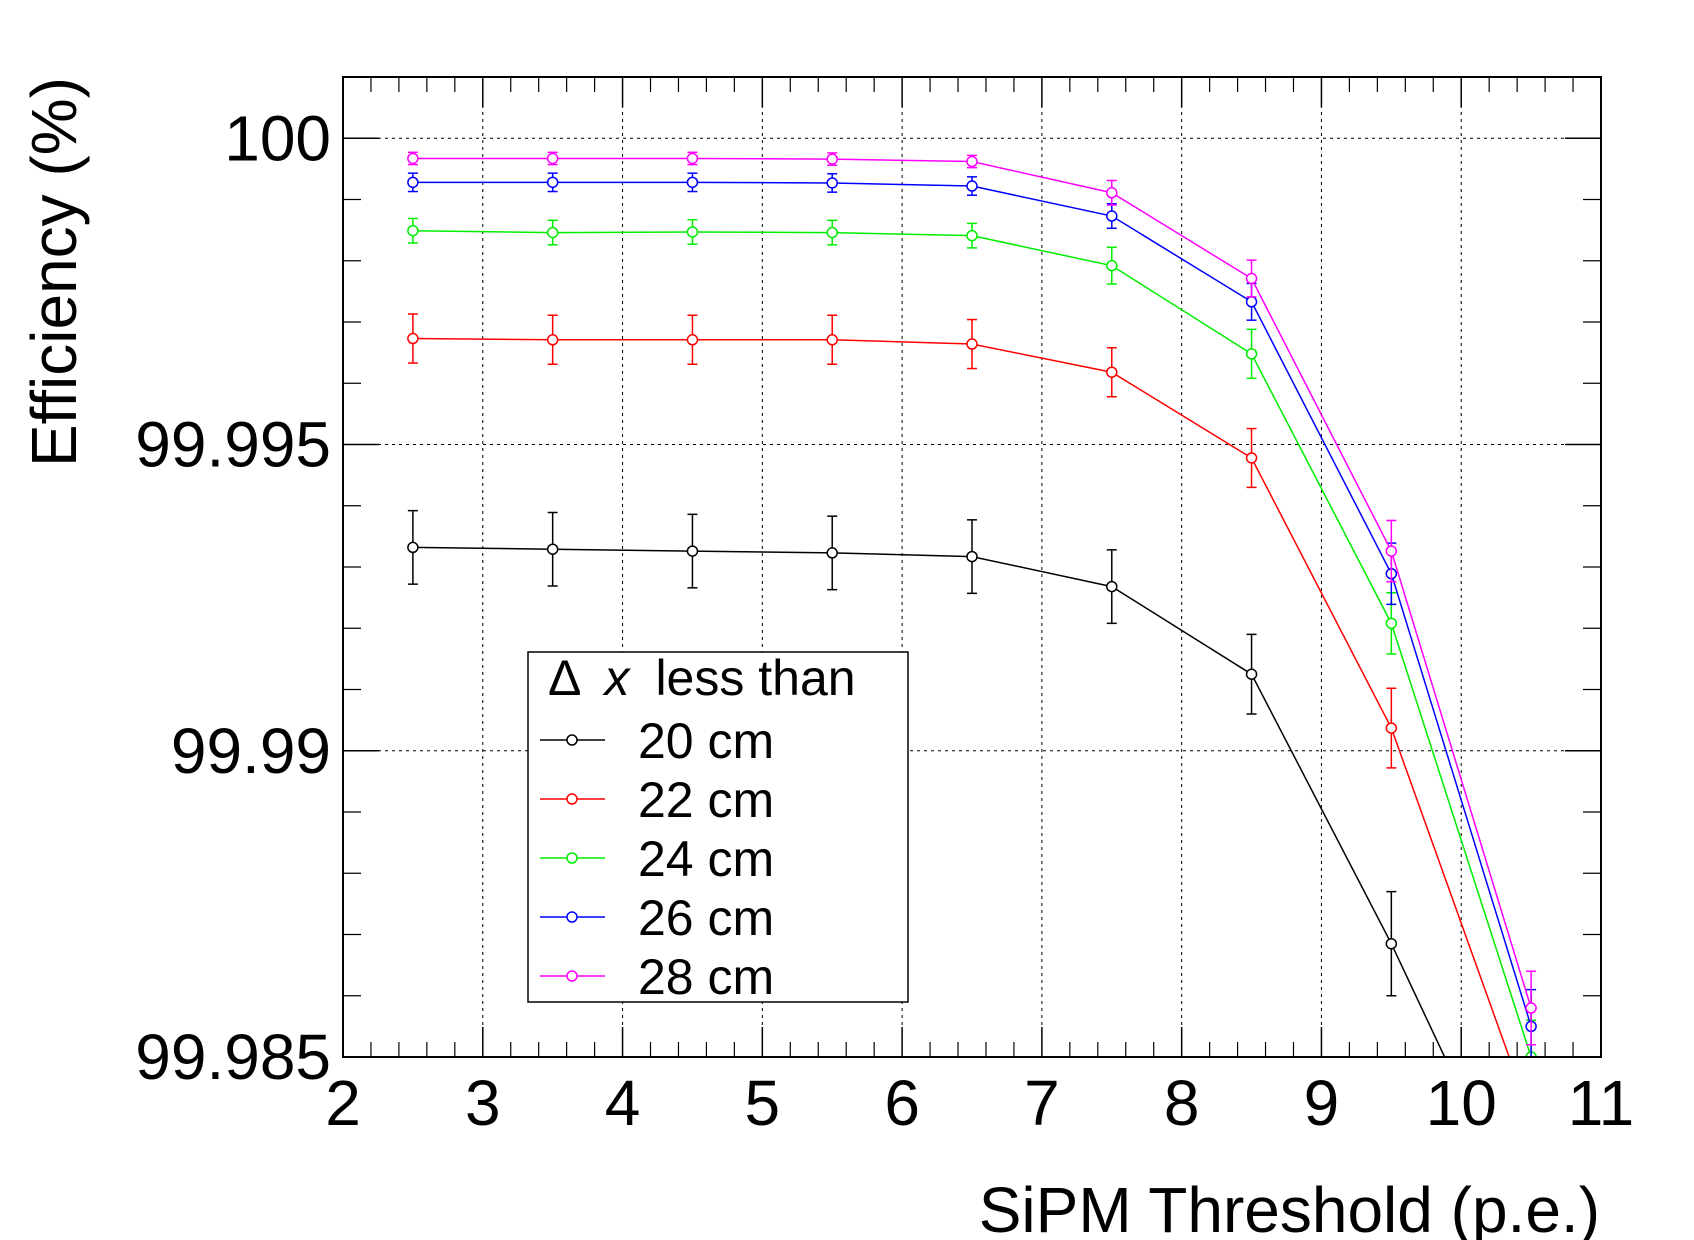 This screenshot has height=1240, width=1694. I want to click on legend-entry: 24 cm, so click(657, 859).